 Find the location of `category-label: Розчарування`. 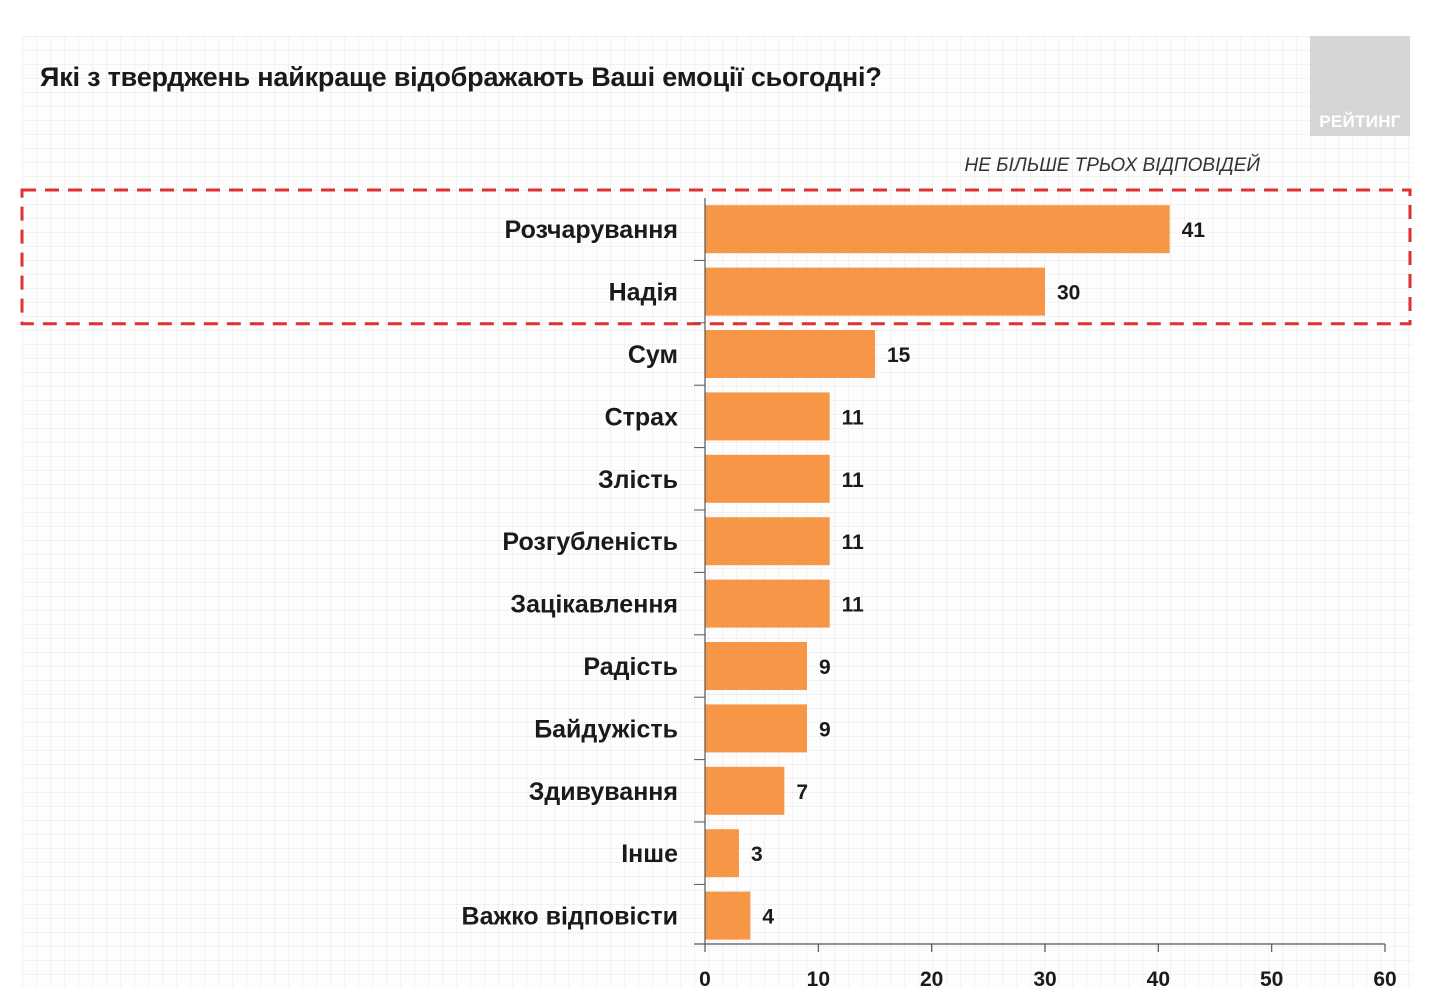

category-label: Розчарування is located at coordinates (591, 230).